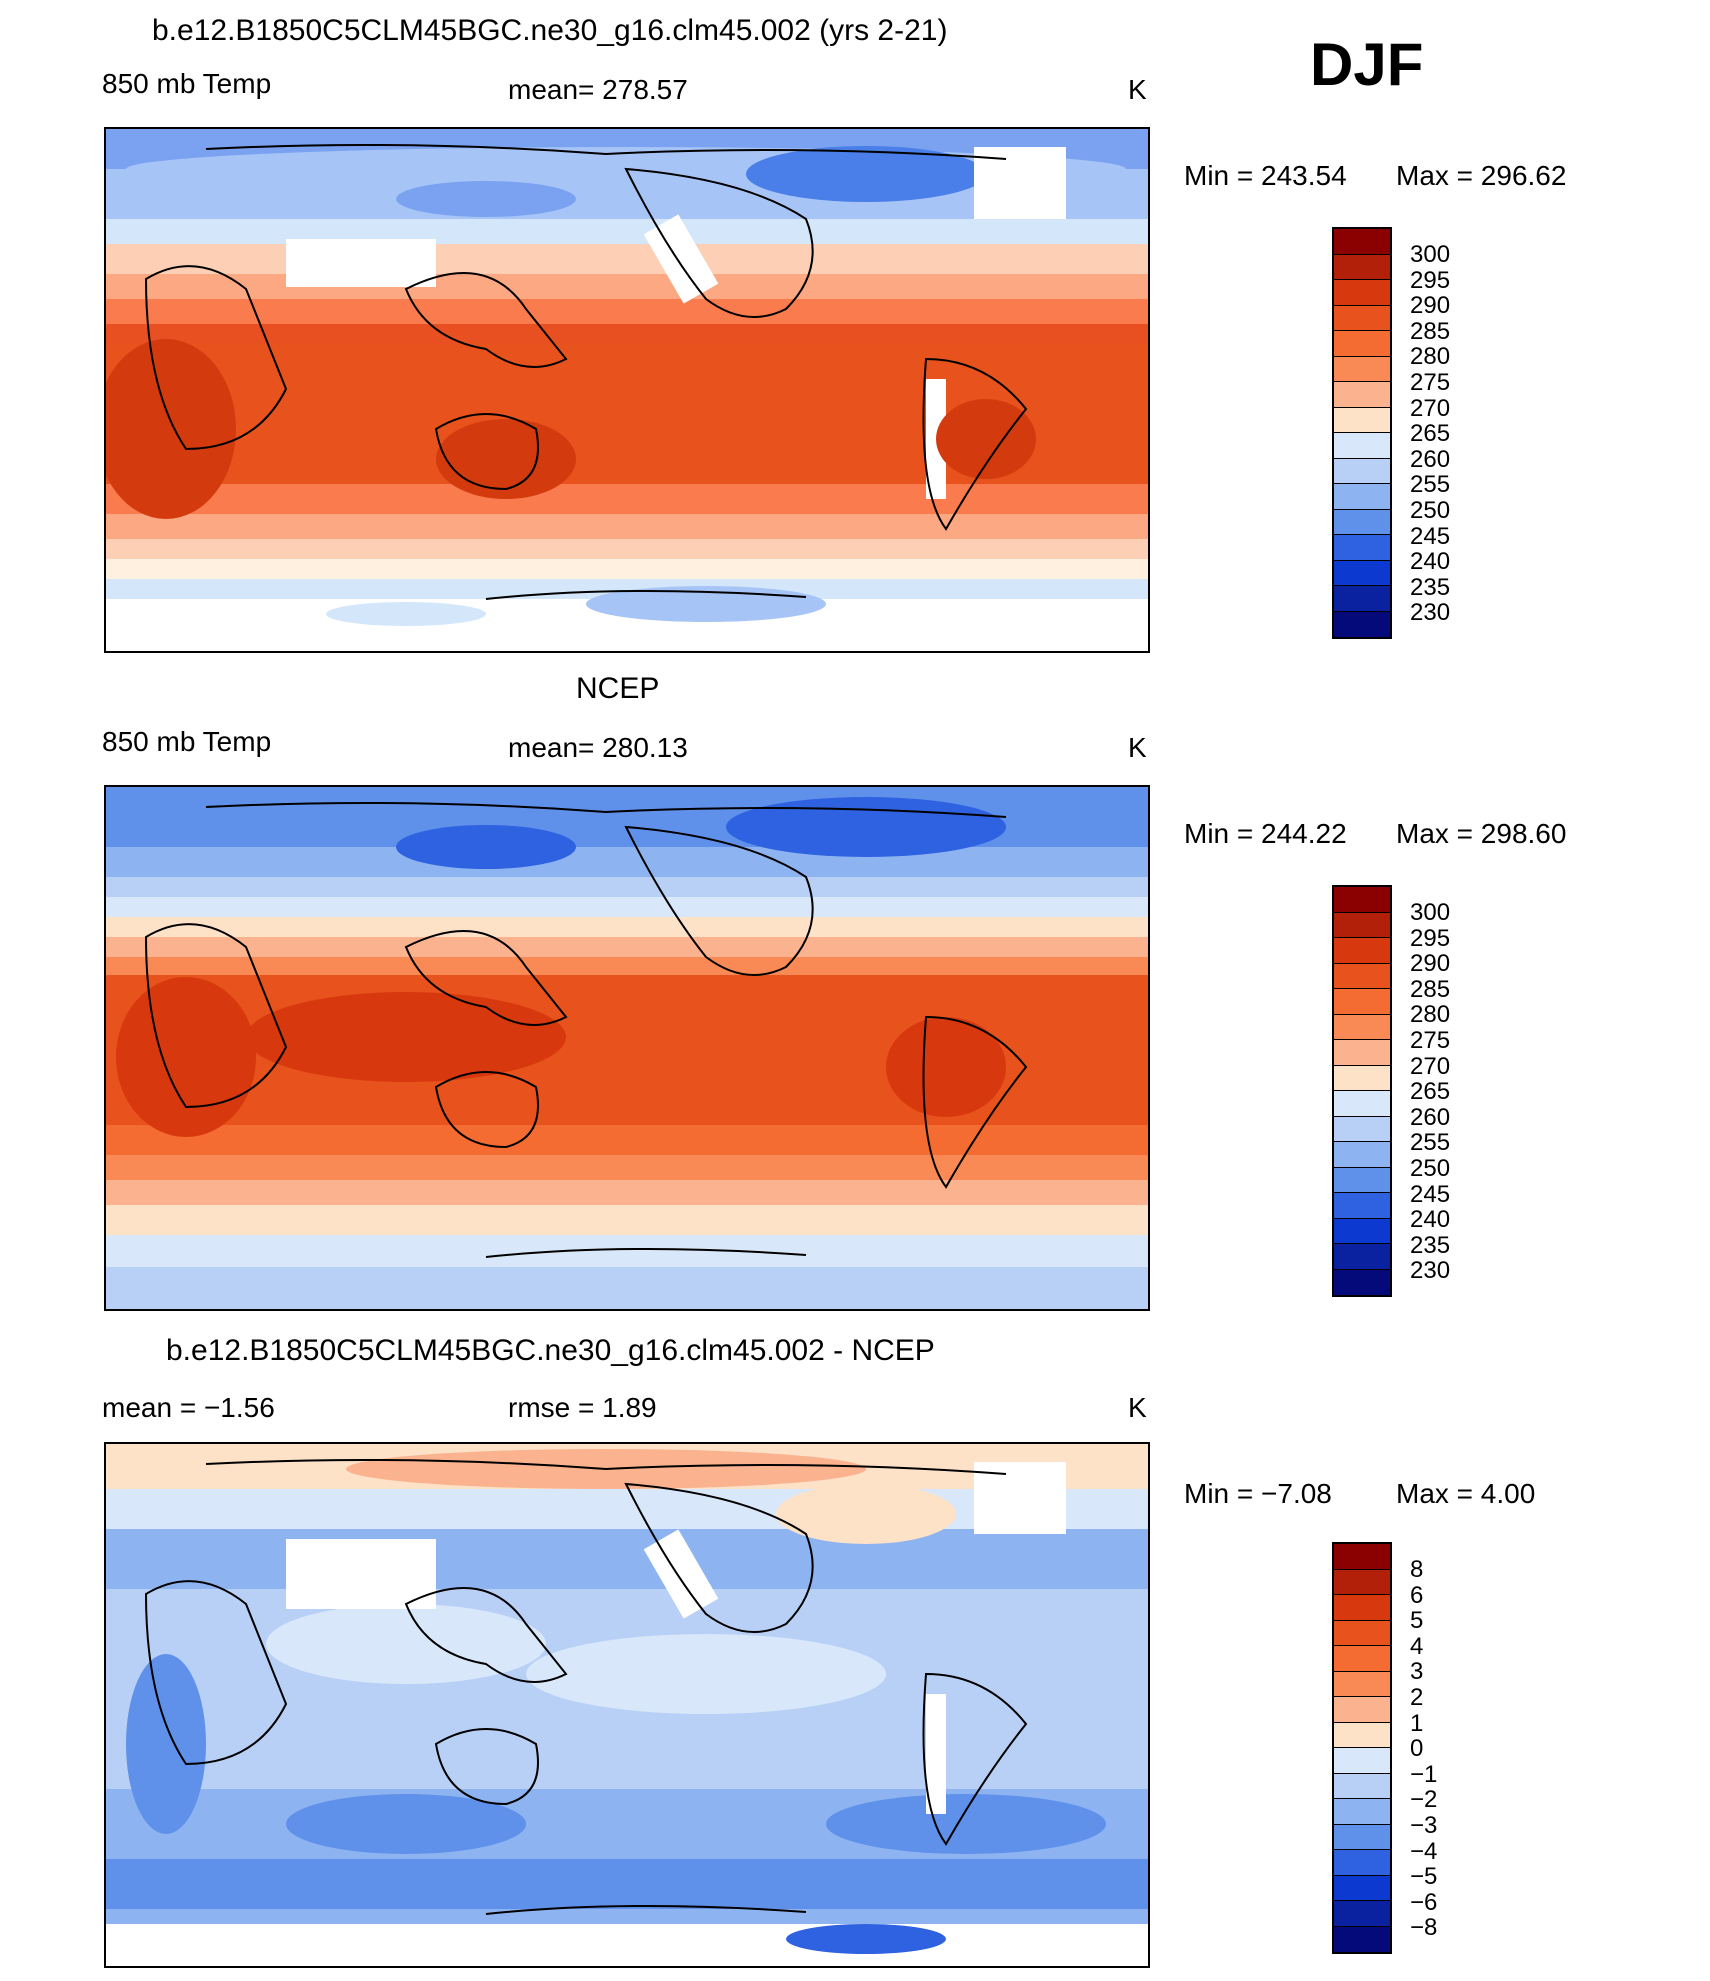 The width and height of the screenshot is (1710, 1981). Describe the element at coordinates (1430, 382) in the screenshot. I see `panel1-colorbar-label: 275` at that location.